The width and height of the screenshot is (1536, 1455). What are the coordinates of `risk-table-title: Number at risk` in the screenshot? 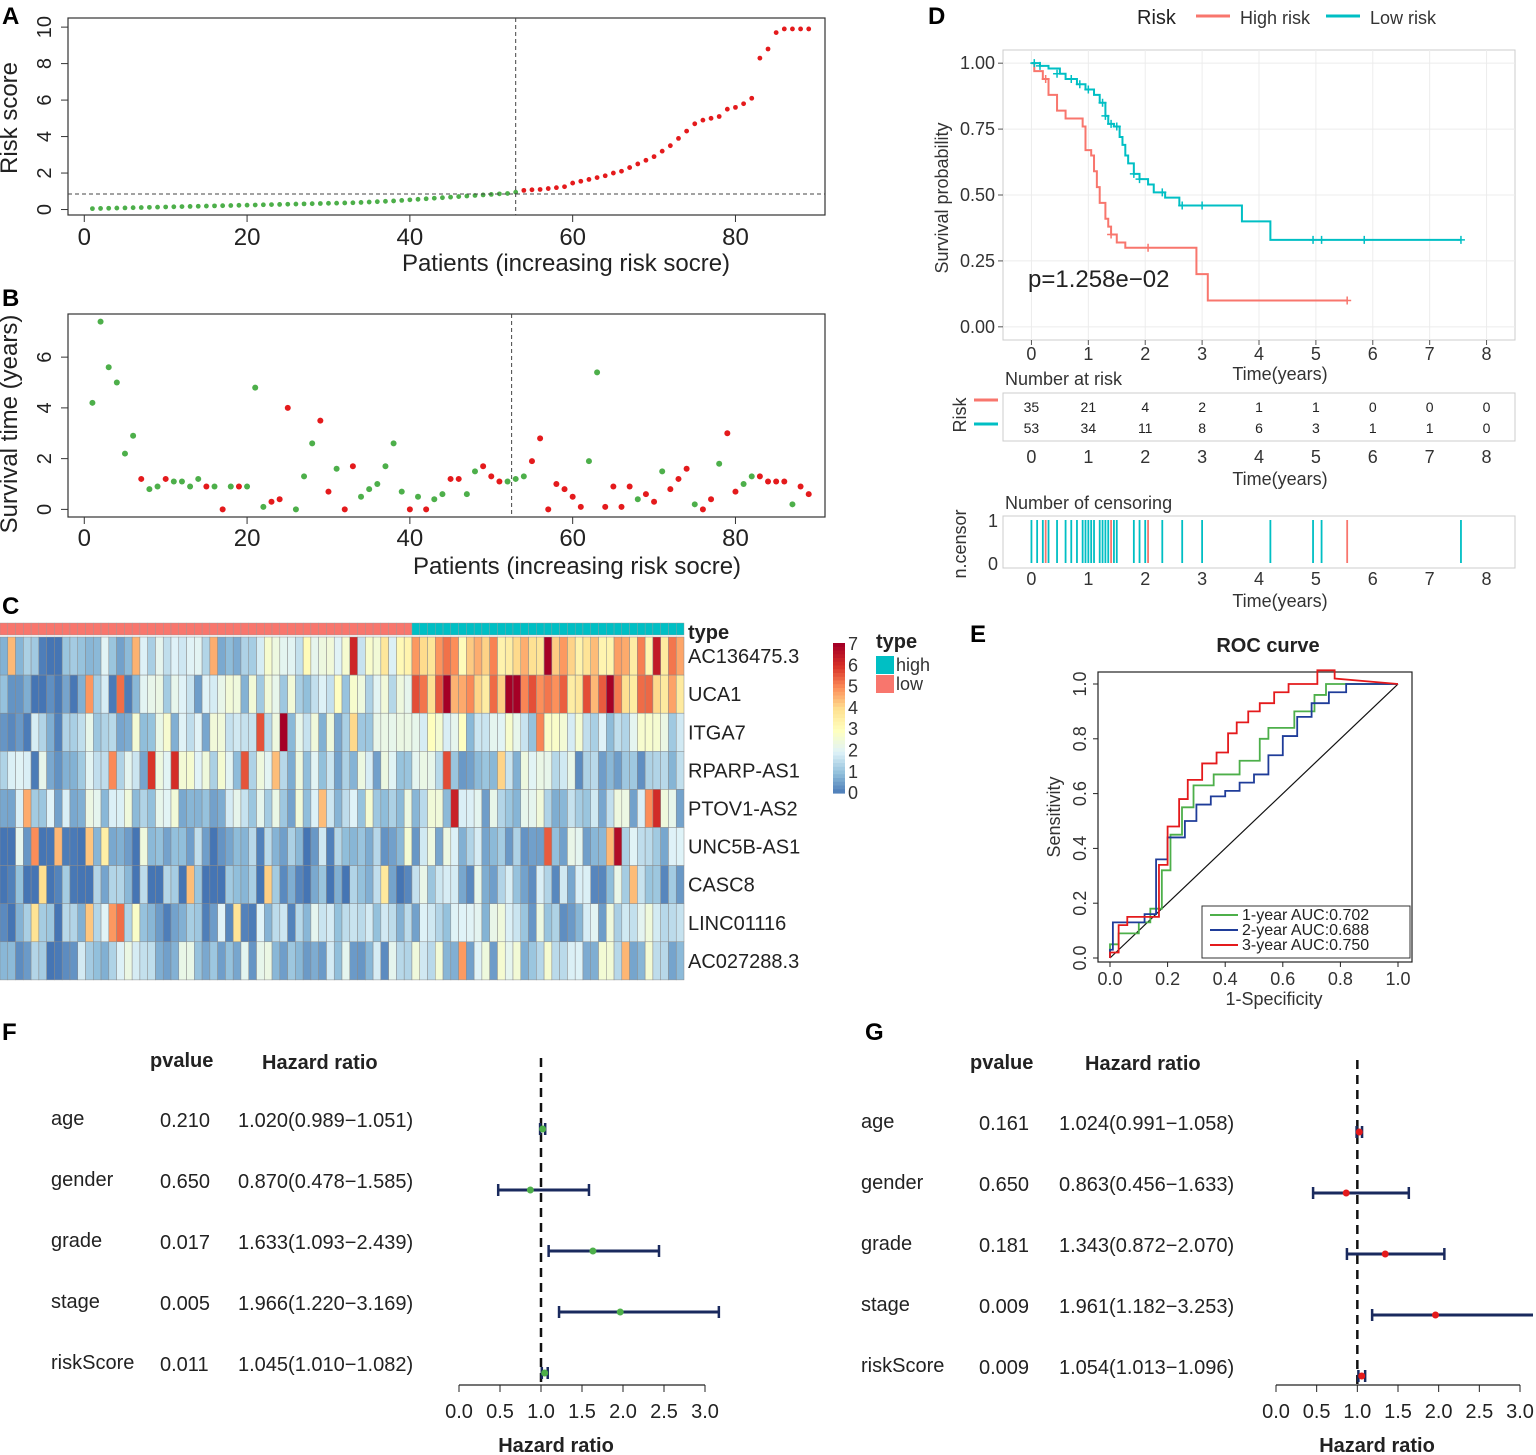 It's located at (1064, 379).